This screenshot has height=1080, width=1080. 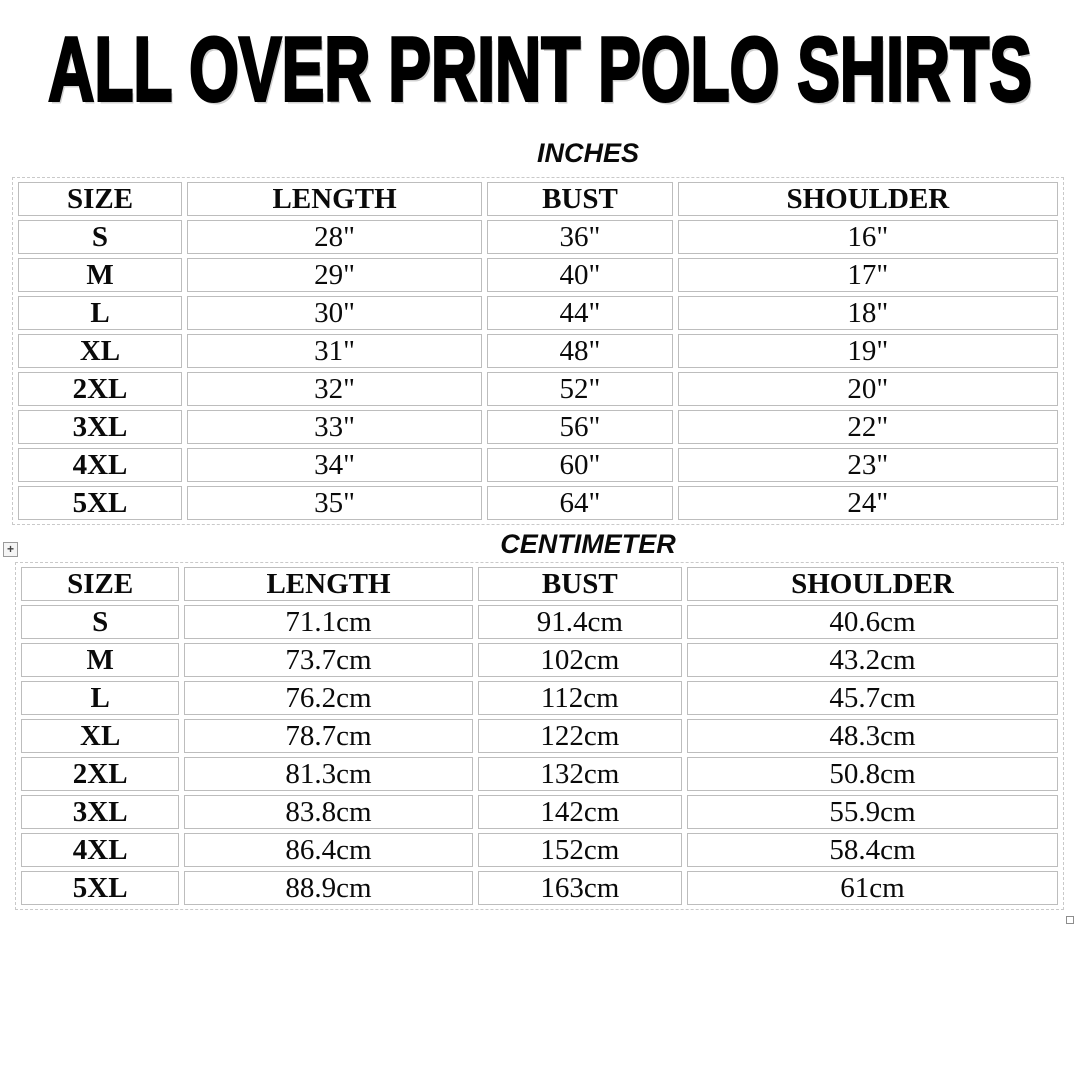 I want to click on table-row: 2XL 32" 52" 20", so click(x=538, y=389).